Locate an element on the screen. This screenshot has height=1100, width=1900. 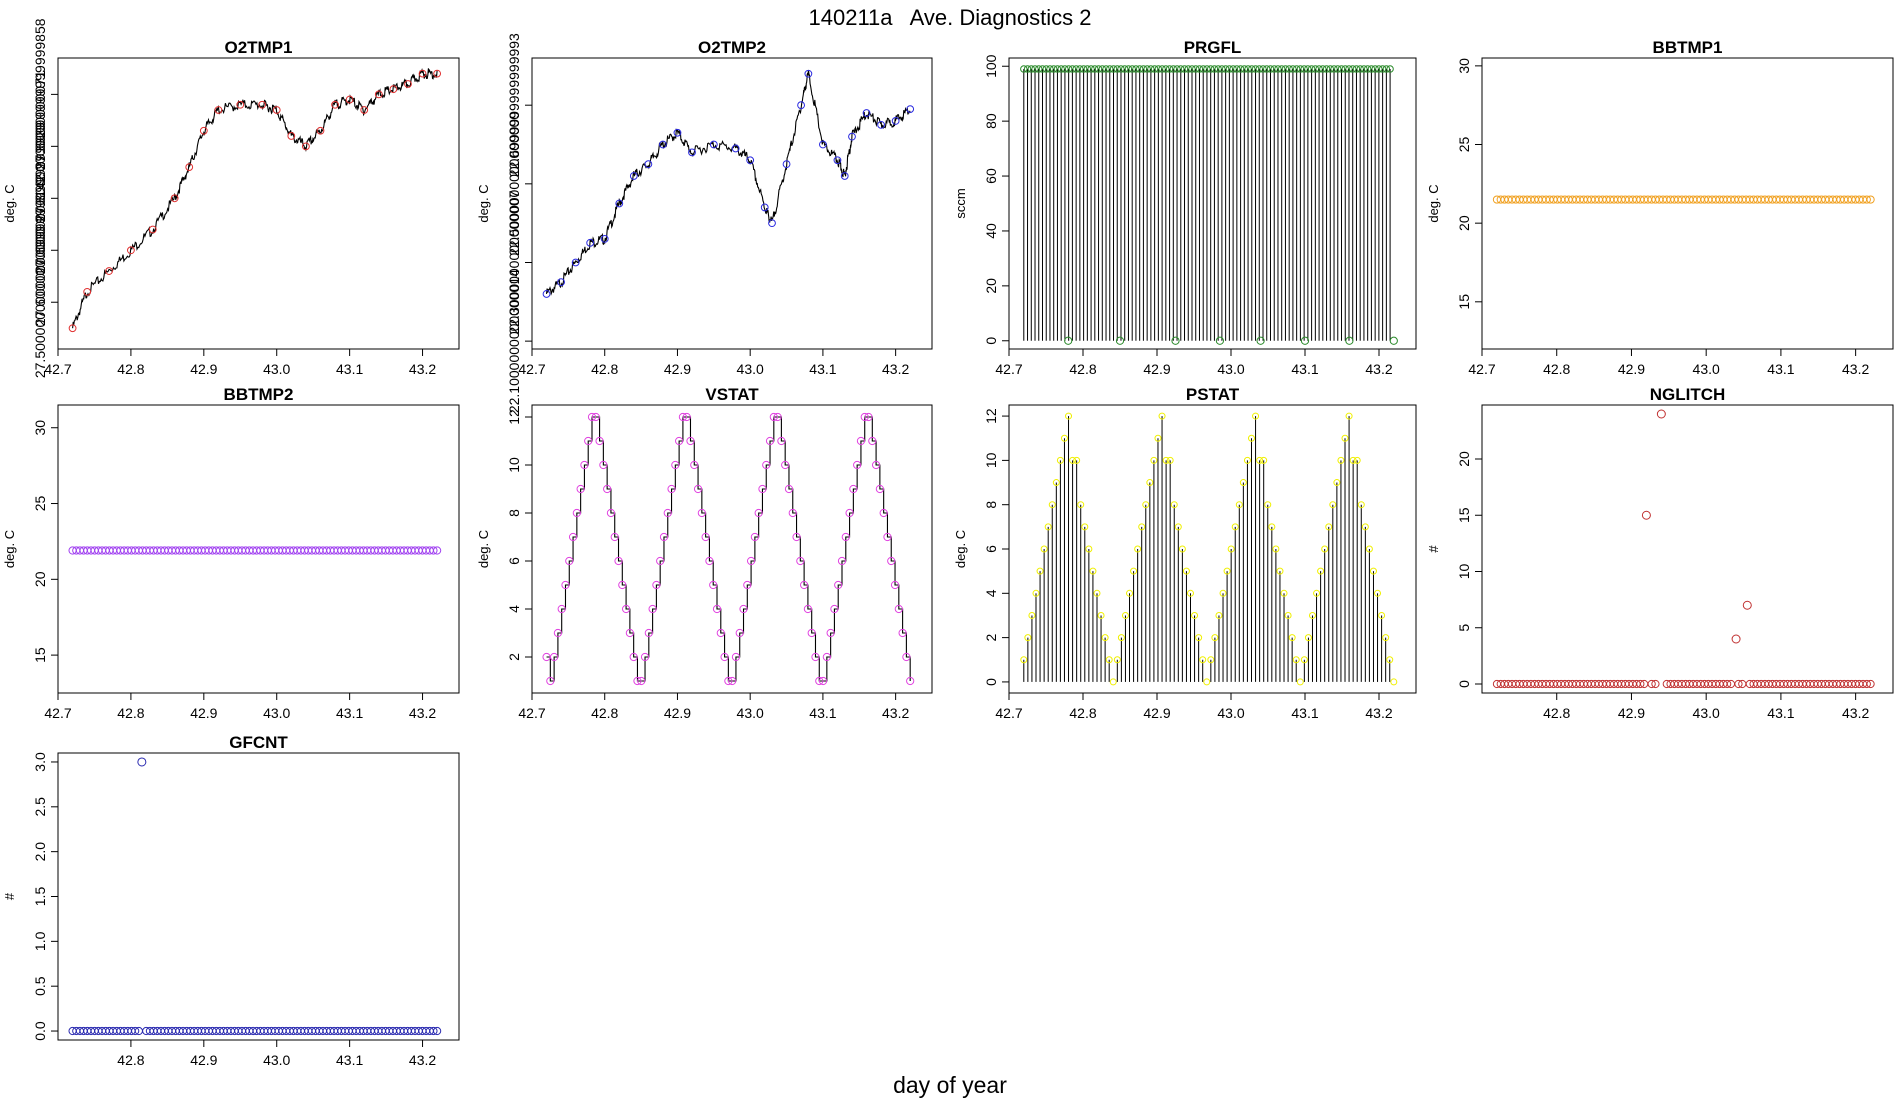
y-tick-label: 2.0 is located at coordinates (40, 852).